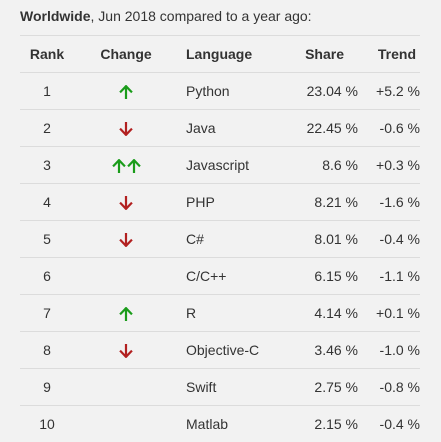  I want to click on language-cell: R, so click(226, 313).